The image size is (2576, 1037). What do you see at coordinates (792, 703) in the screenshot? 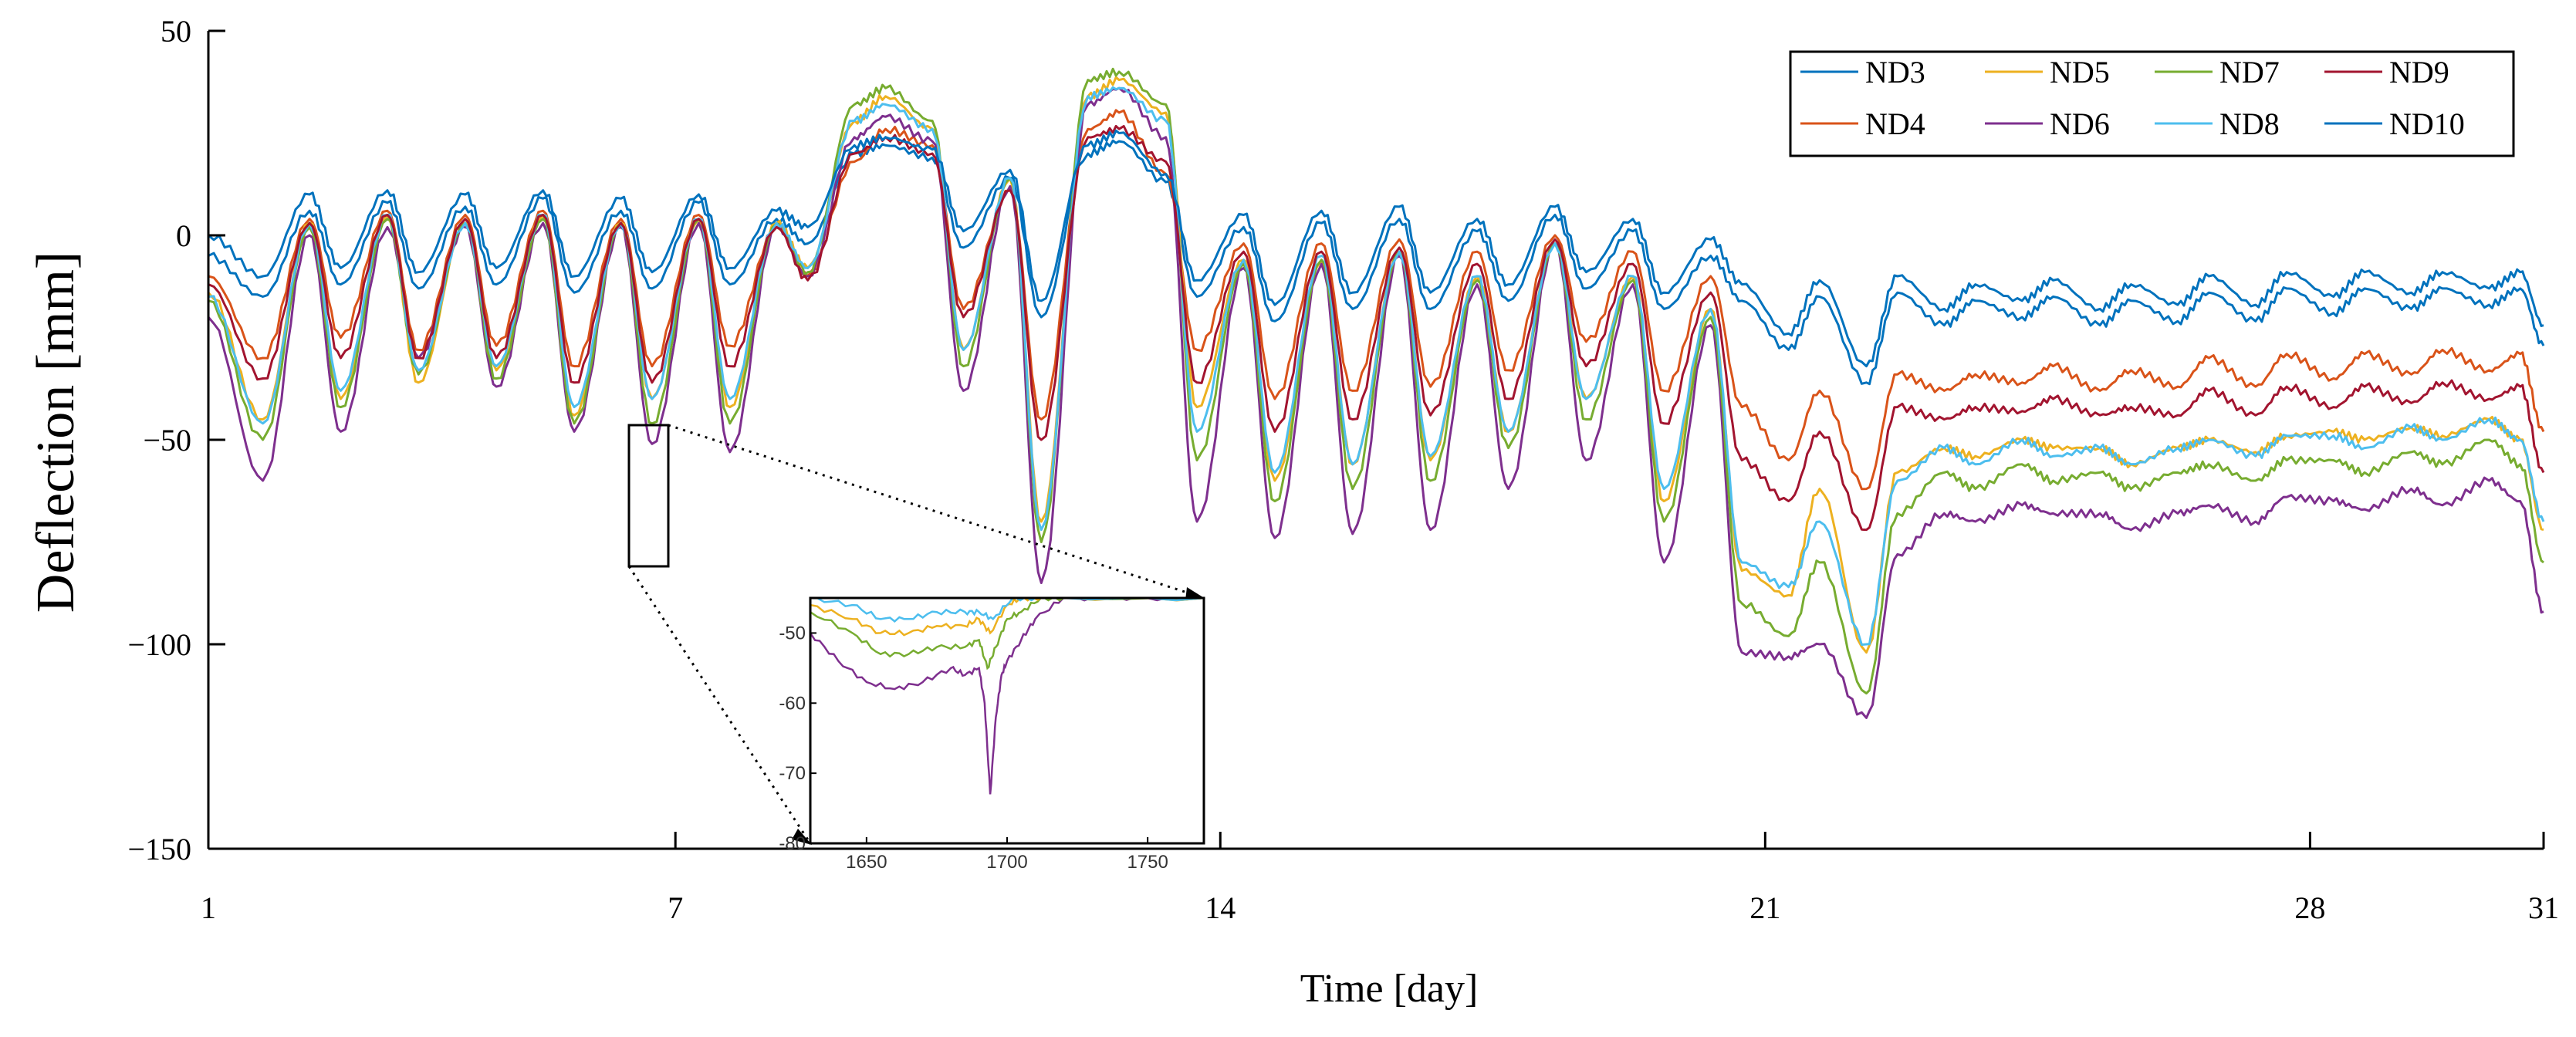
I see `inset-y-tick-label: -60` at bounding box center [792, 703].